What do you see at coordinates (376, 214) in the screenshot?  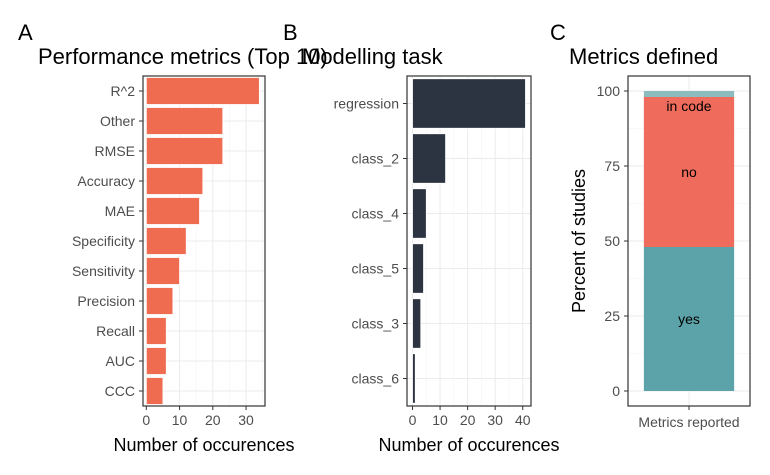 I see `category-label: class_4` at bounding box center [376, 214].